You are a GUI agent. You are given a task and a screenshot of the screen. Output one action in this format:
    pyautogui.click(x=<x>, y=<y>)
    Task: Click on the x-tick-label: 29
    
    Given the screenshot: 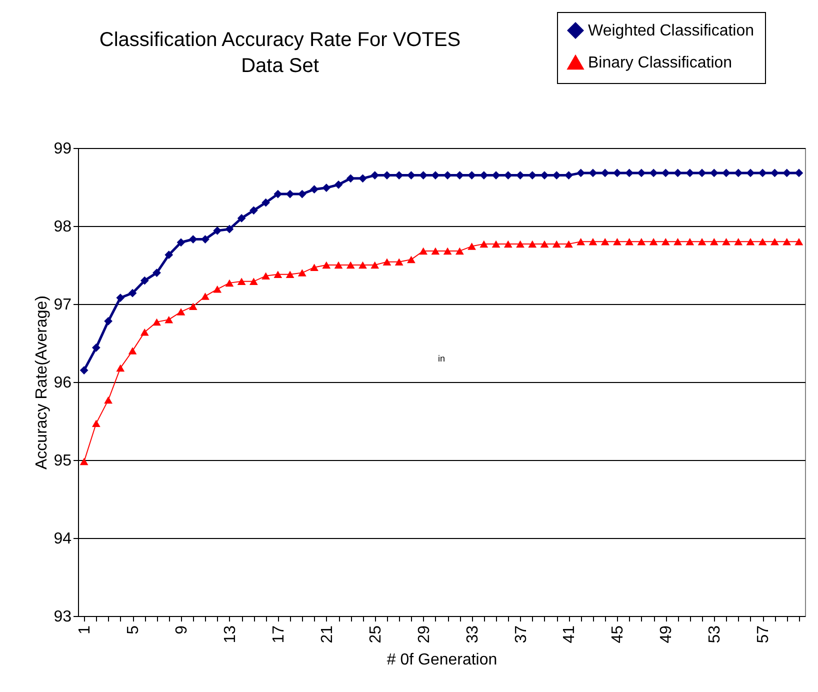 What is the action you would take?
    pyautogui.click(x=424, y=634)
    